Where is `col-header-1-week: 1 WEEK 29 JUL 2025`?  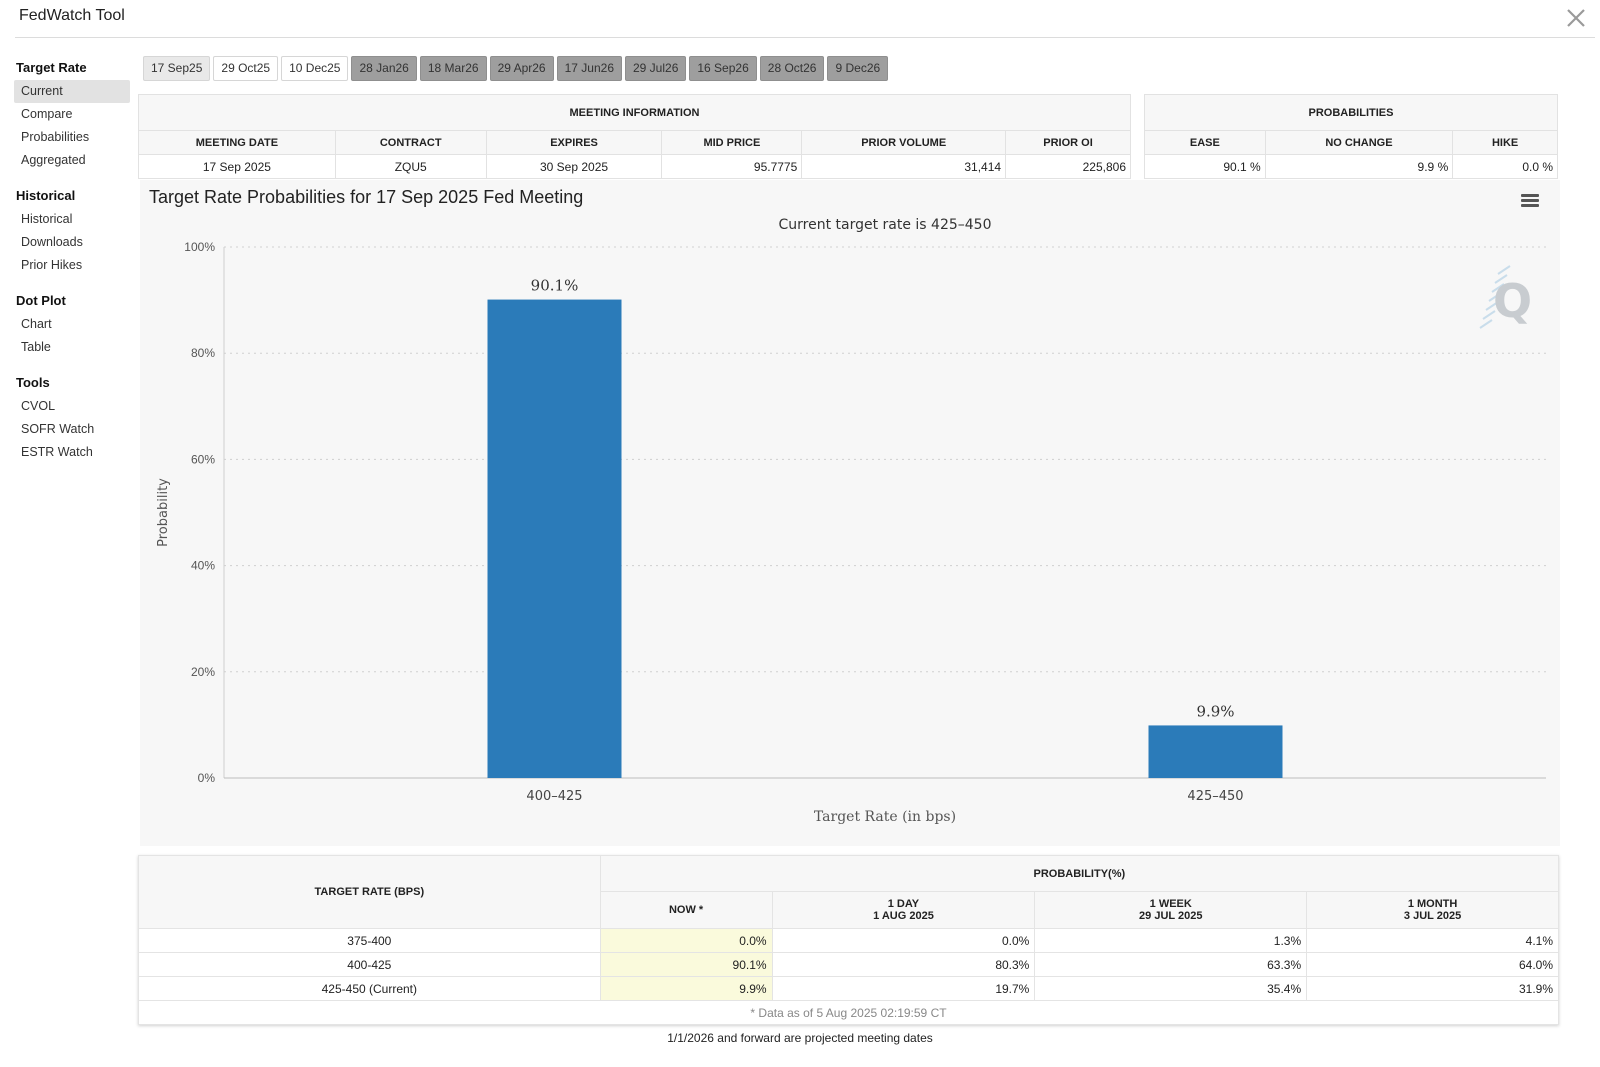
col-header-1-week: 1 WEEK 29 JUL 2025 is located at coordinates (1171, 910).